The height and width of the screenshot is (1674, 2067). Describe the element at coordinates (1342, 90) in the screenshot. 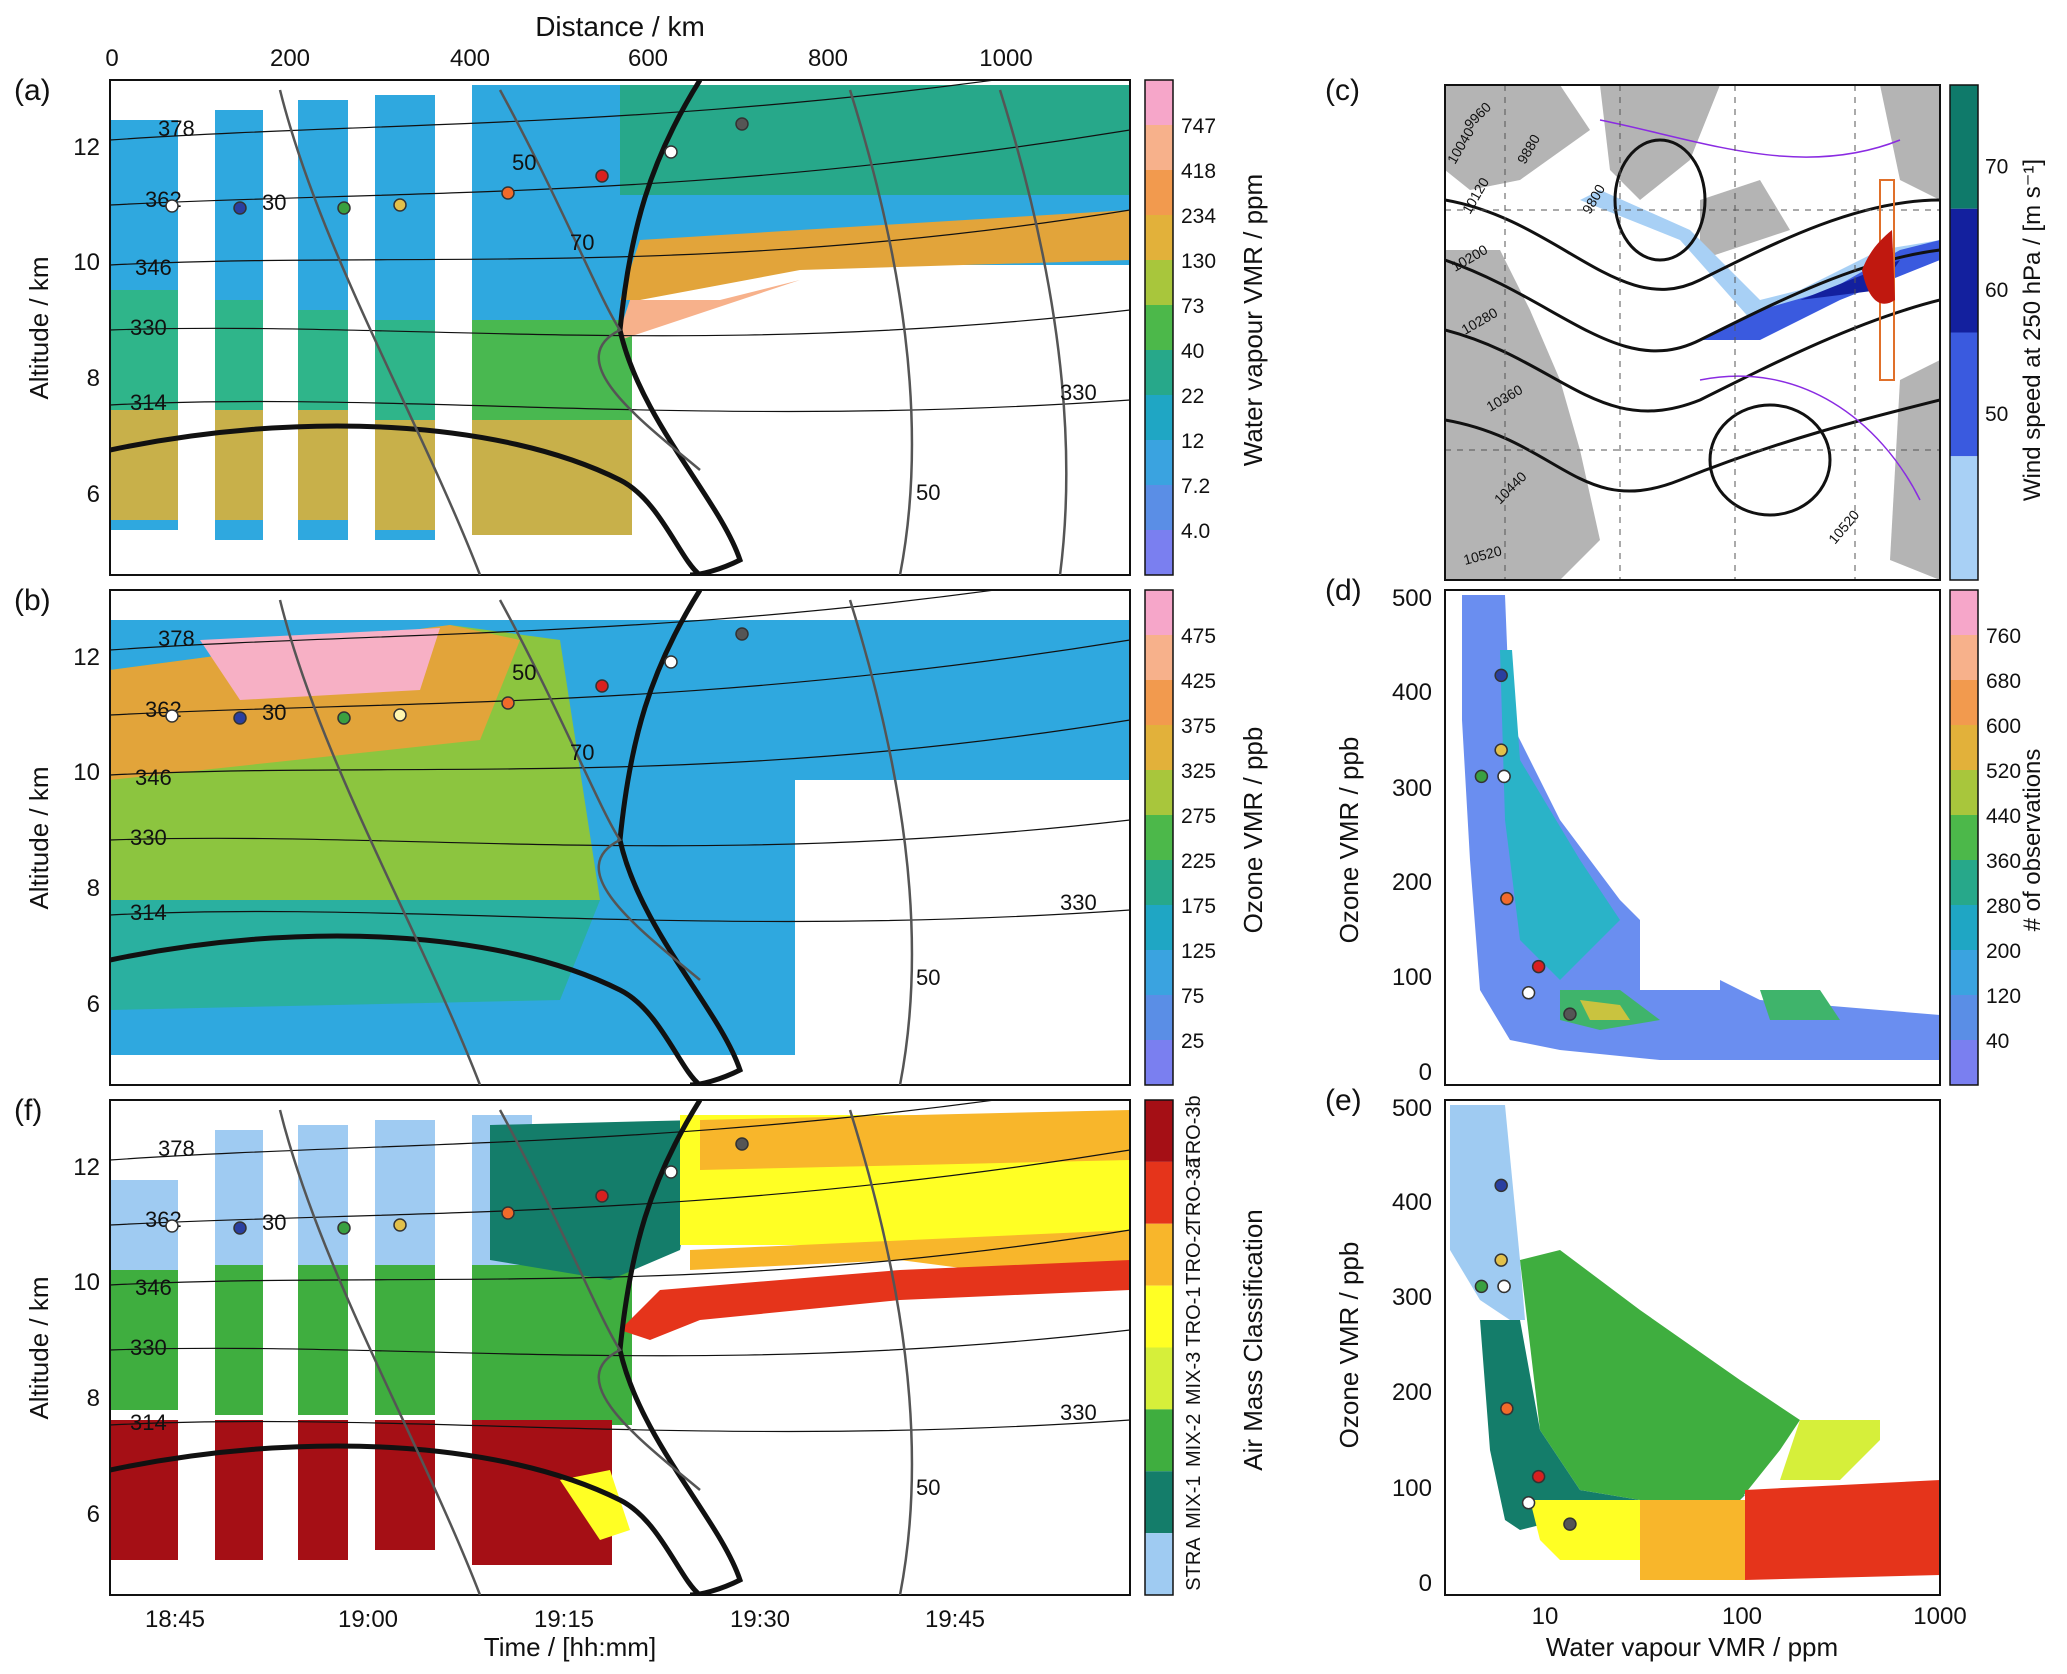

I see `panel-c-tag: (c)` at that location.